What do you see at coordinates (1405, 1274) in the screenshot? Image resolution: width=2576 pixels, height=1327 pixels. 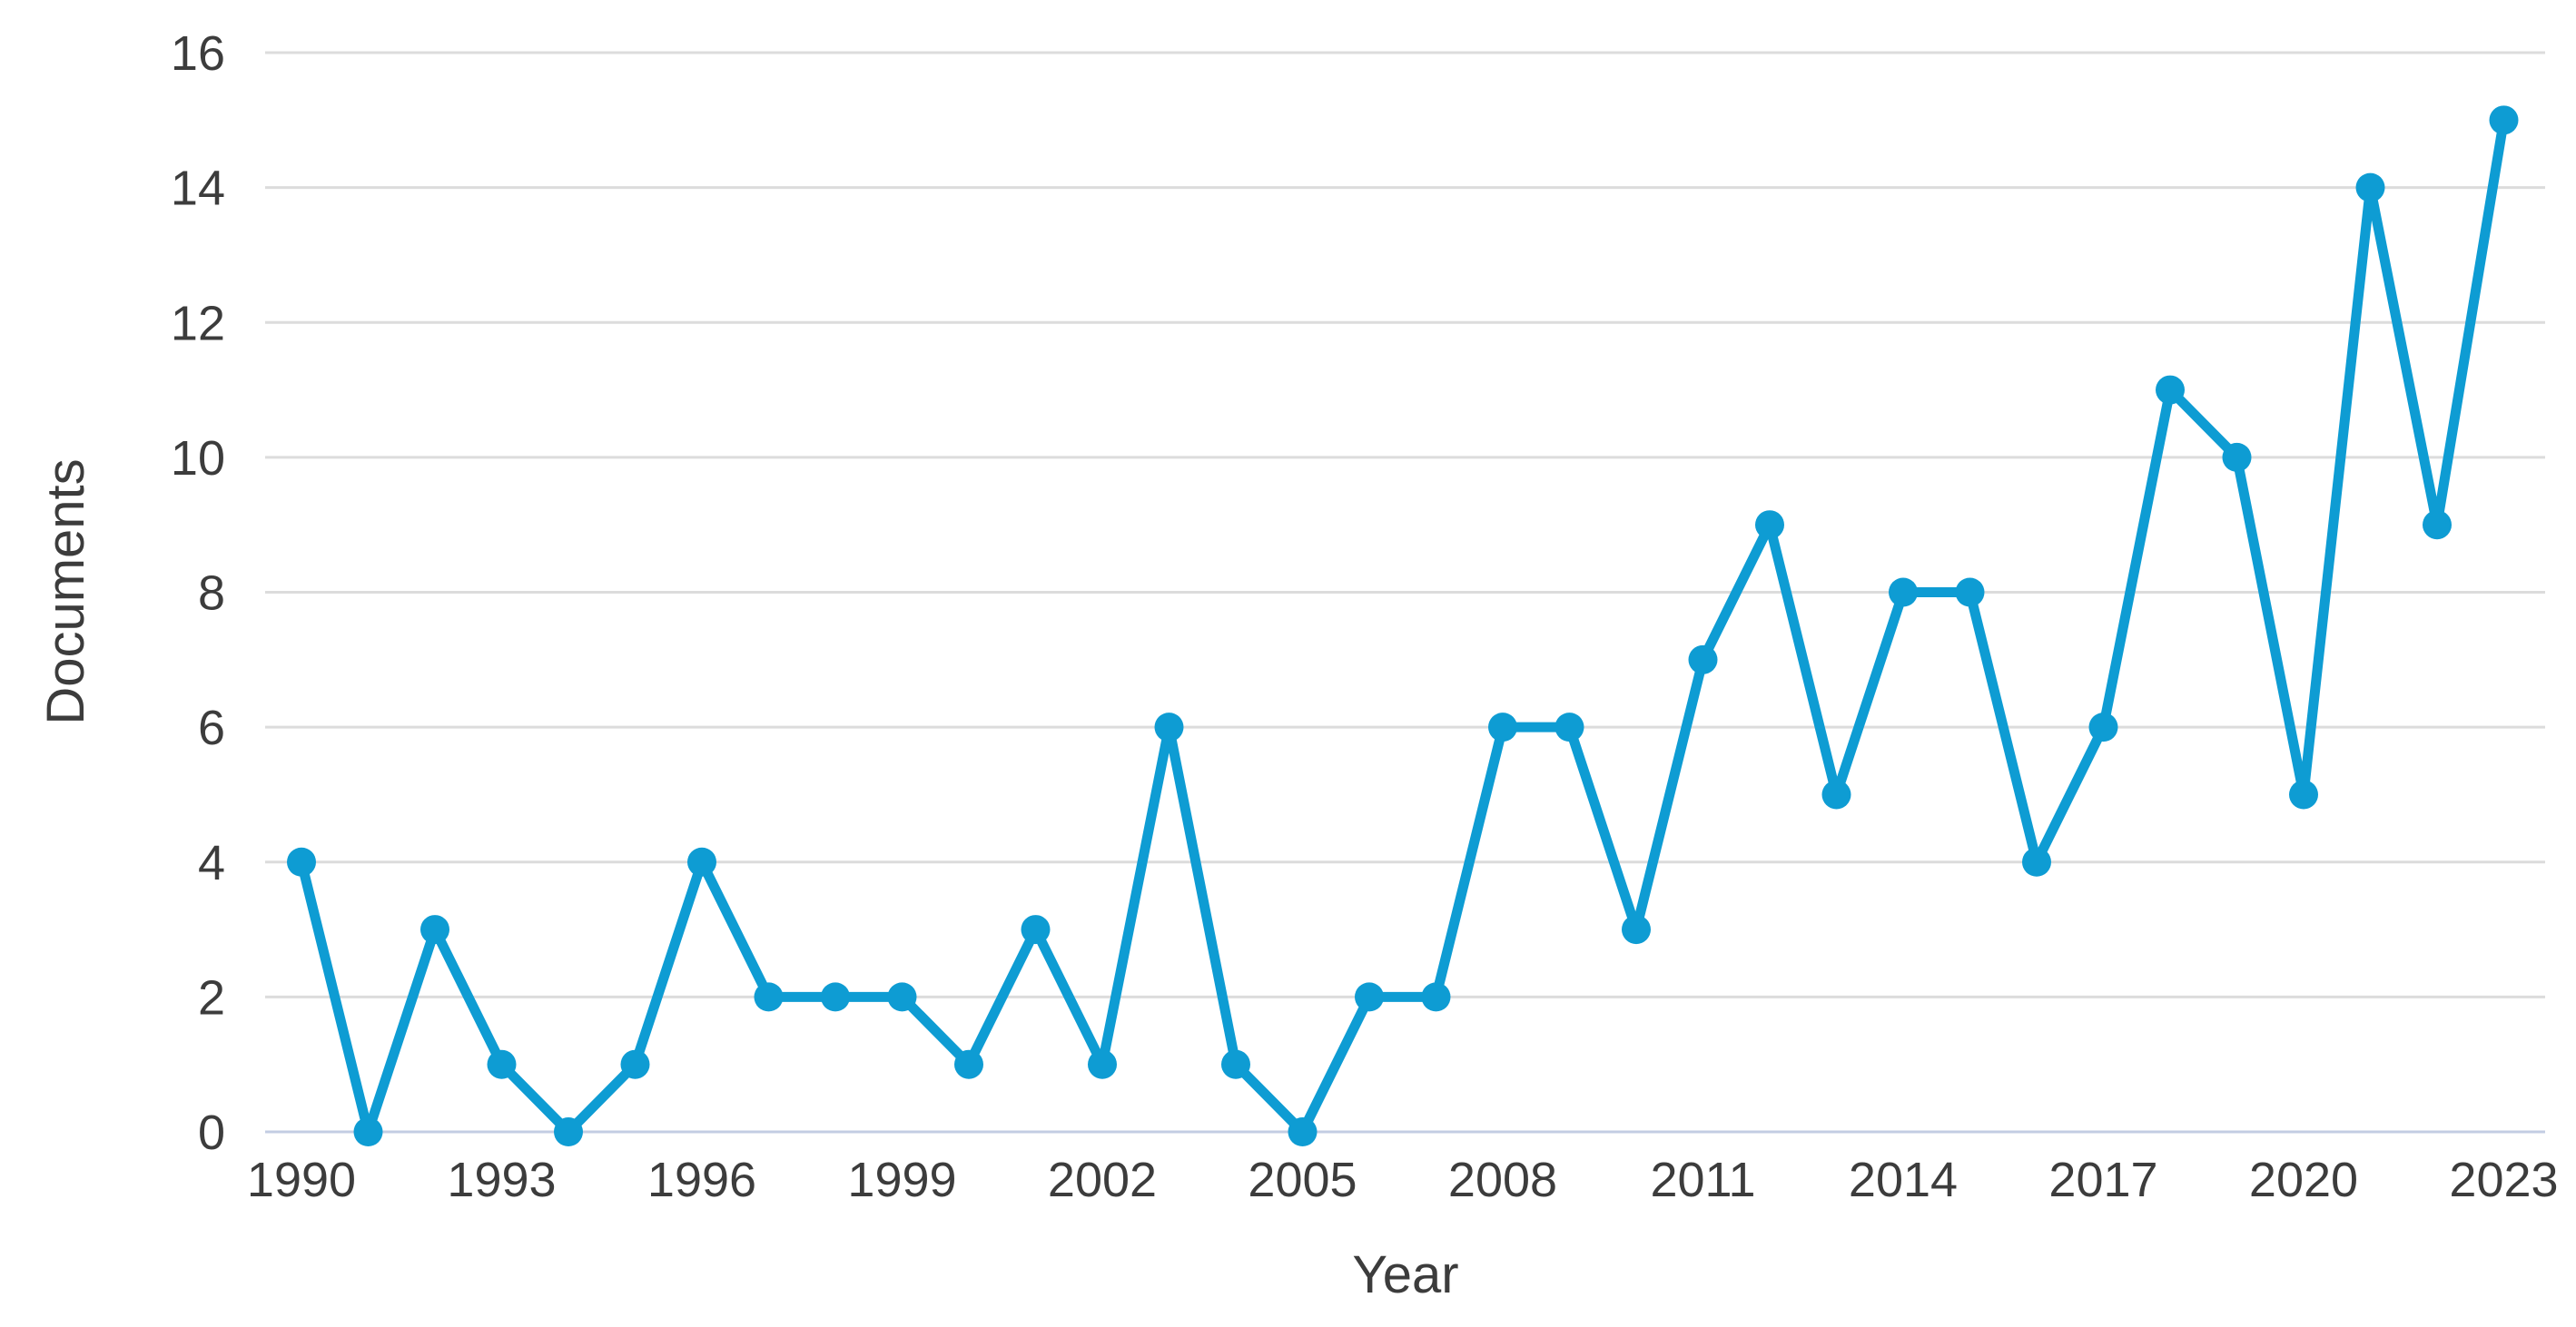 I see `x-axis-title: Year` at bounding box center [1405, 1274].